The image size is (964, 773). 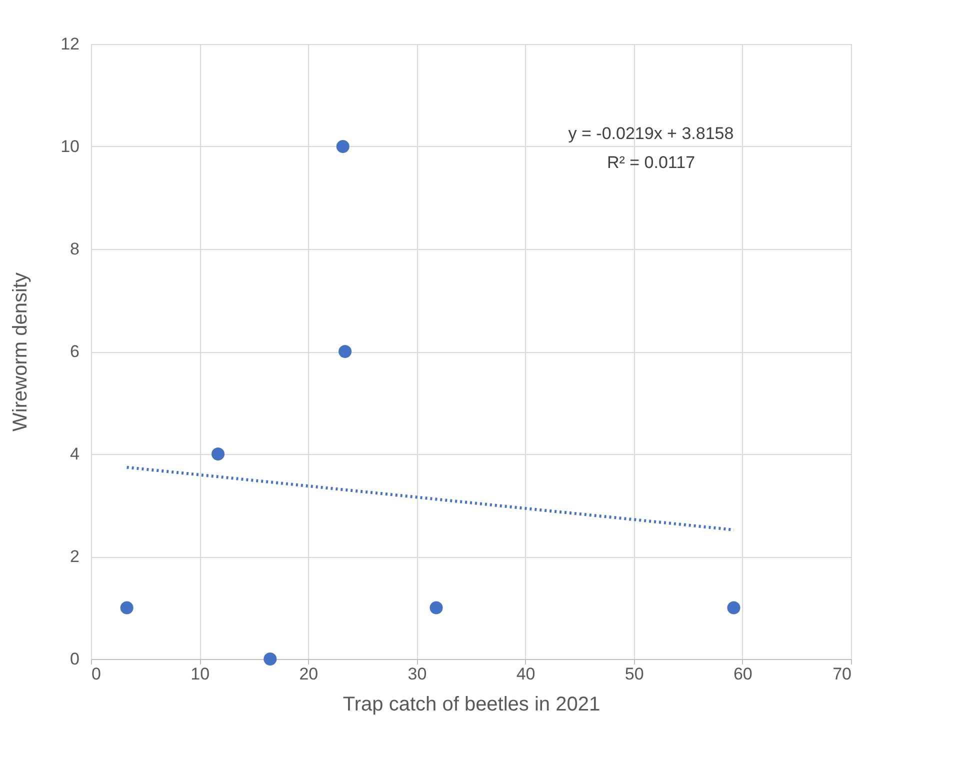 What do you see at coordinates (21, 352) in the screenshot?
I see `y-axis-title: Wireworm density` at bounding box center [21, 352].